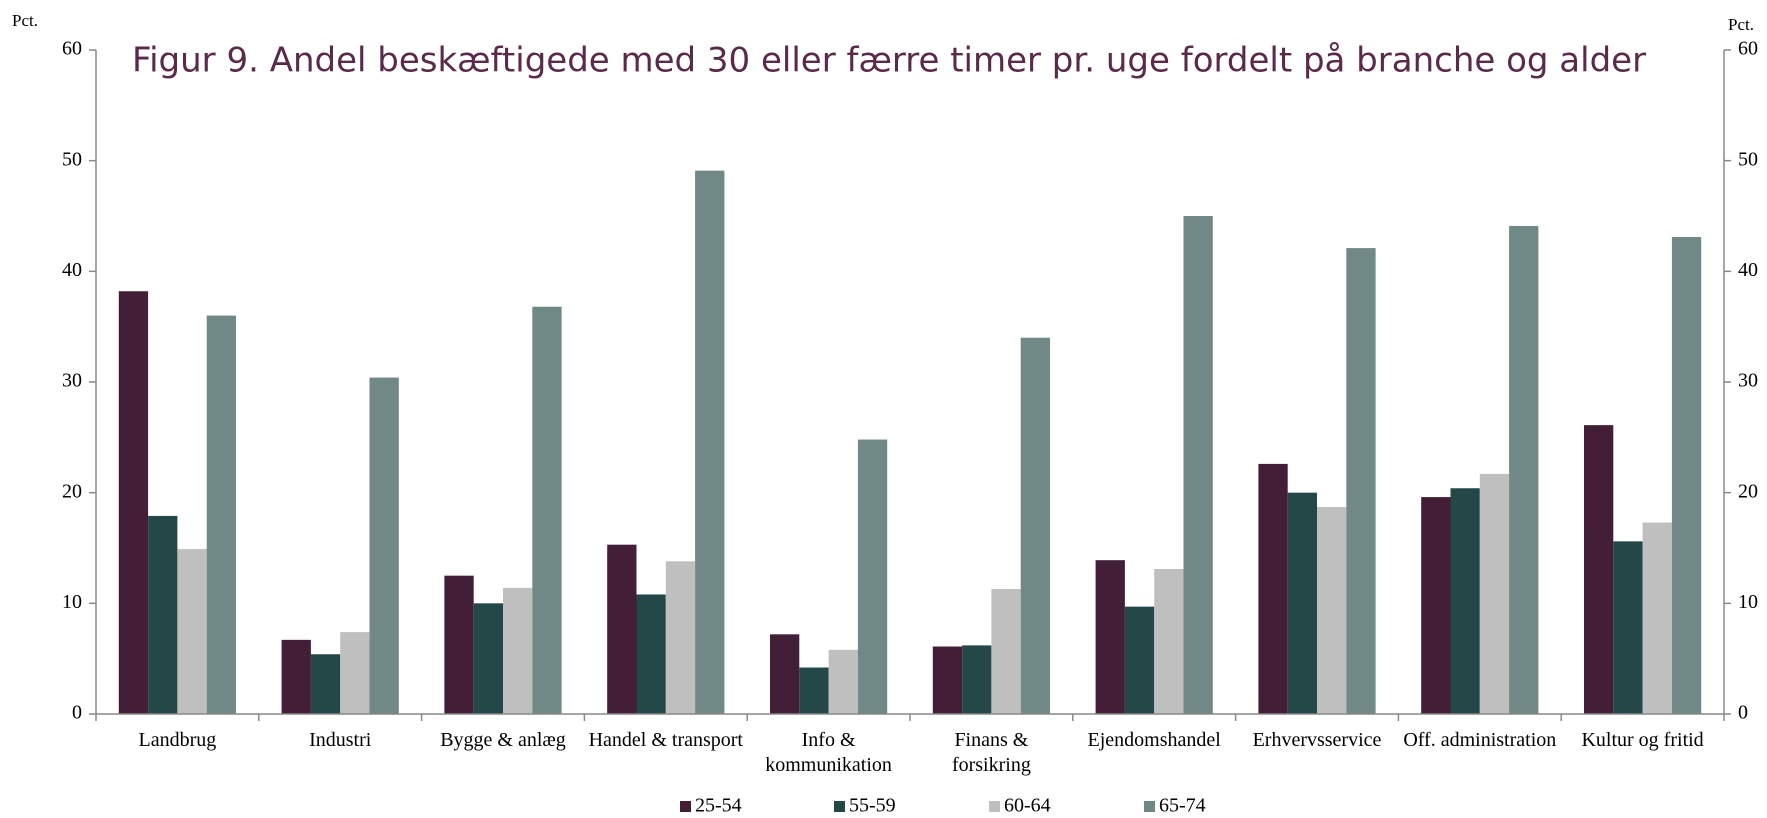 The width and height of the screenshot is (1767, 818). What do you see at coordinates (1748, 381) in the screenshot?
I see `y2-tick-label: 30` at bounding box center [1748, 381].